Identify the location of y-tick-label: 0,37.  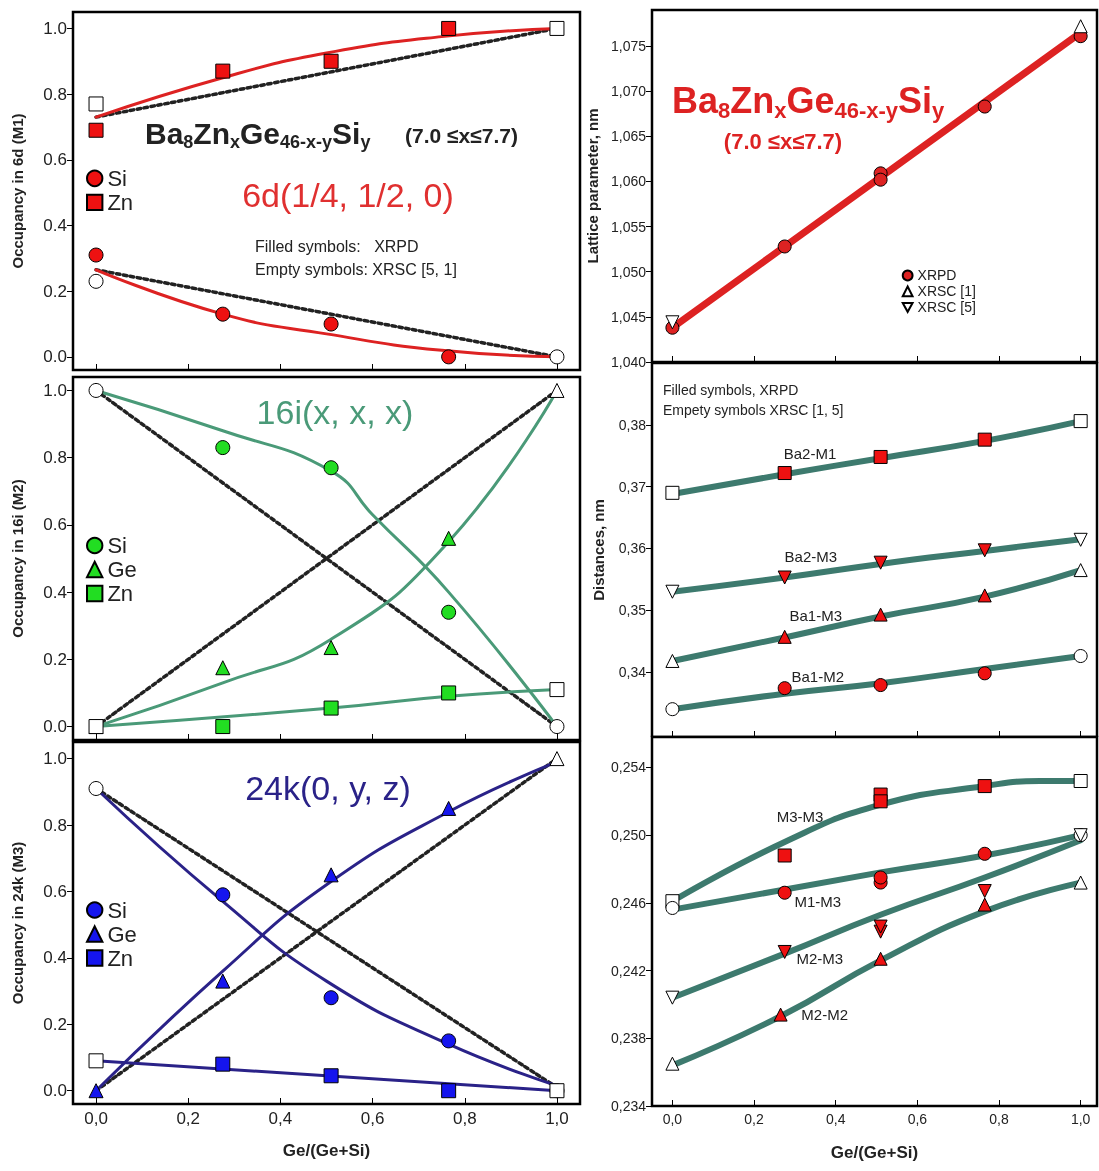
(632, 486).